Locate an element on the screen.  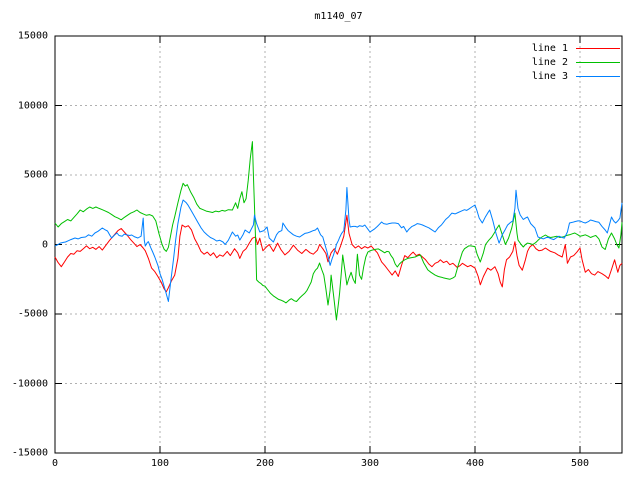
legend-label: line 3 is located at coordinates (549, 76).